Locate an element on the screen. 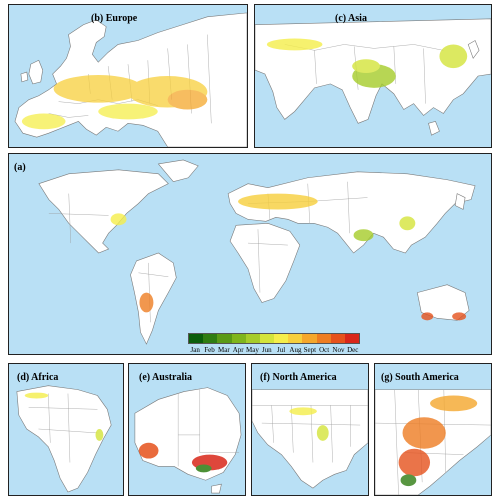  map-europe is located at coordinates (130, 79).